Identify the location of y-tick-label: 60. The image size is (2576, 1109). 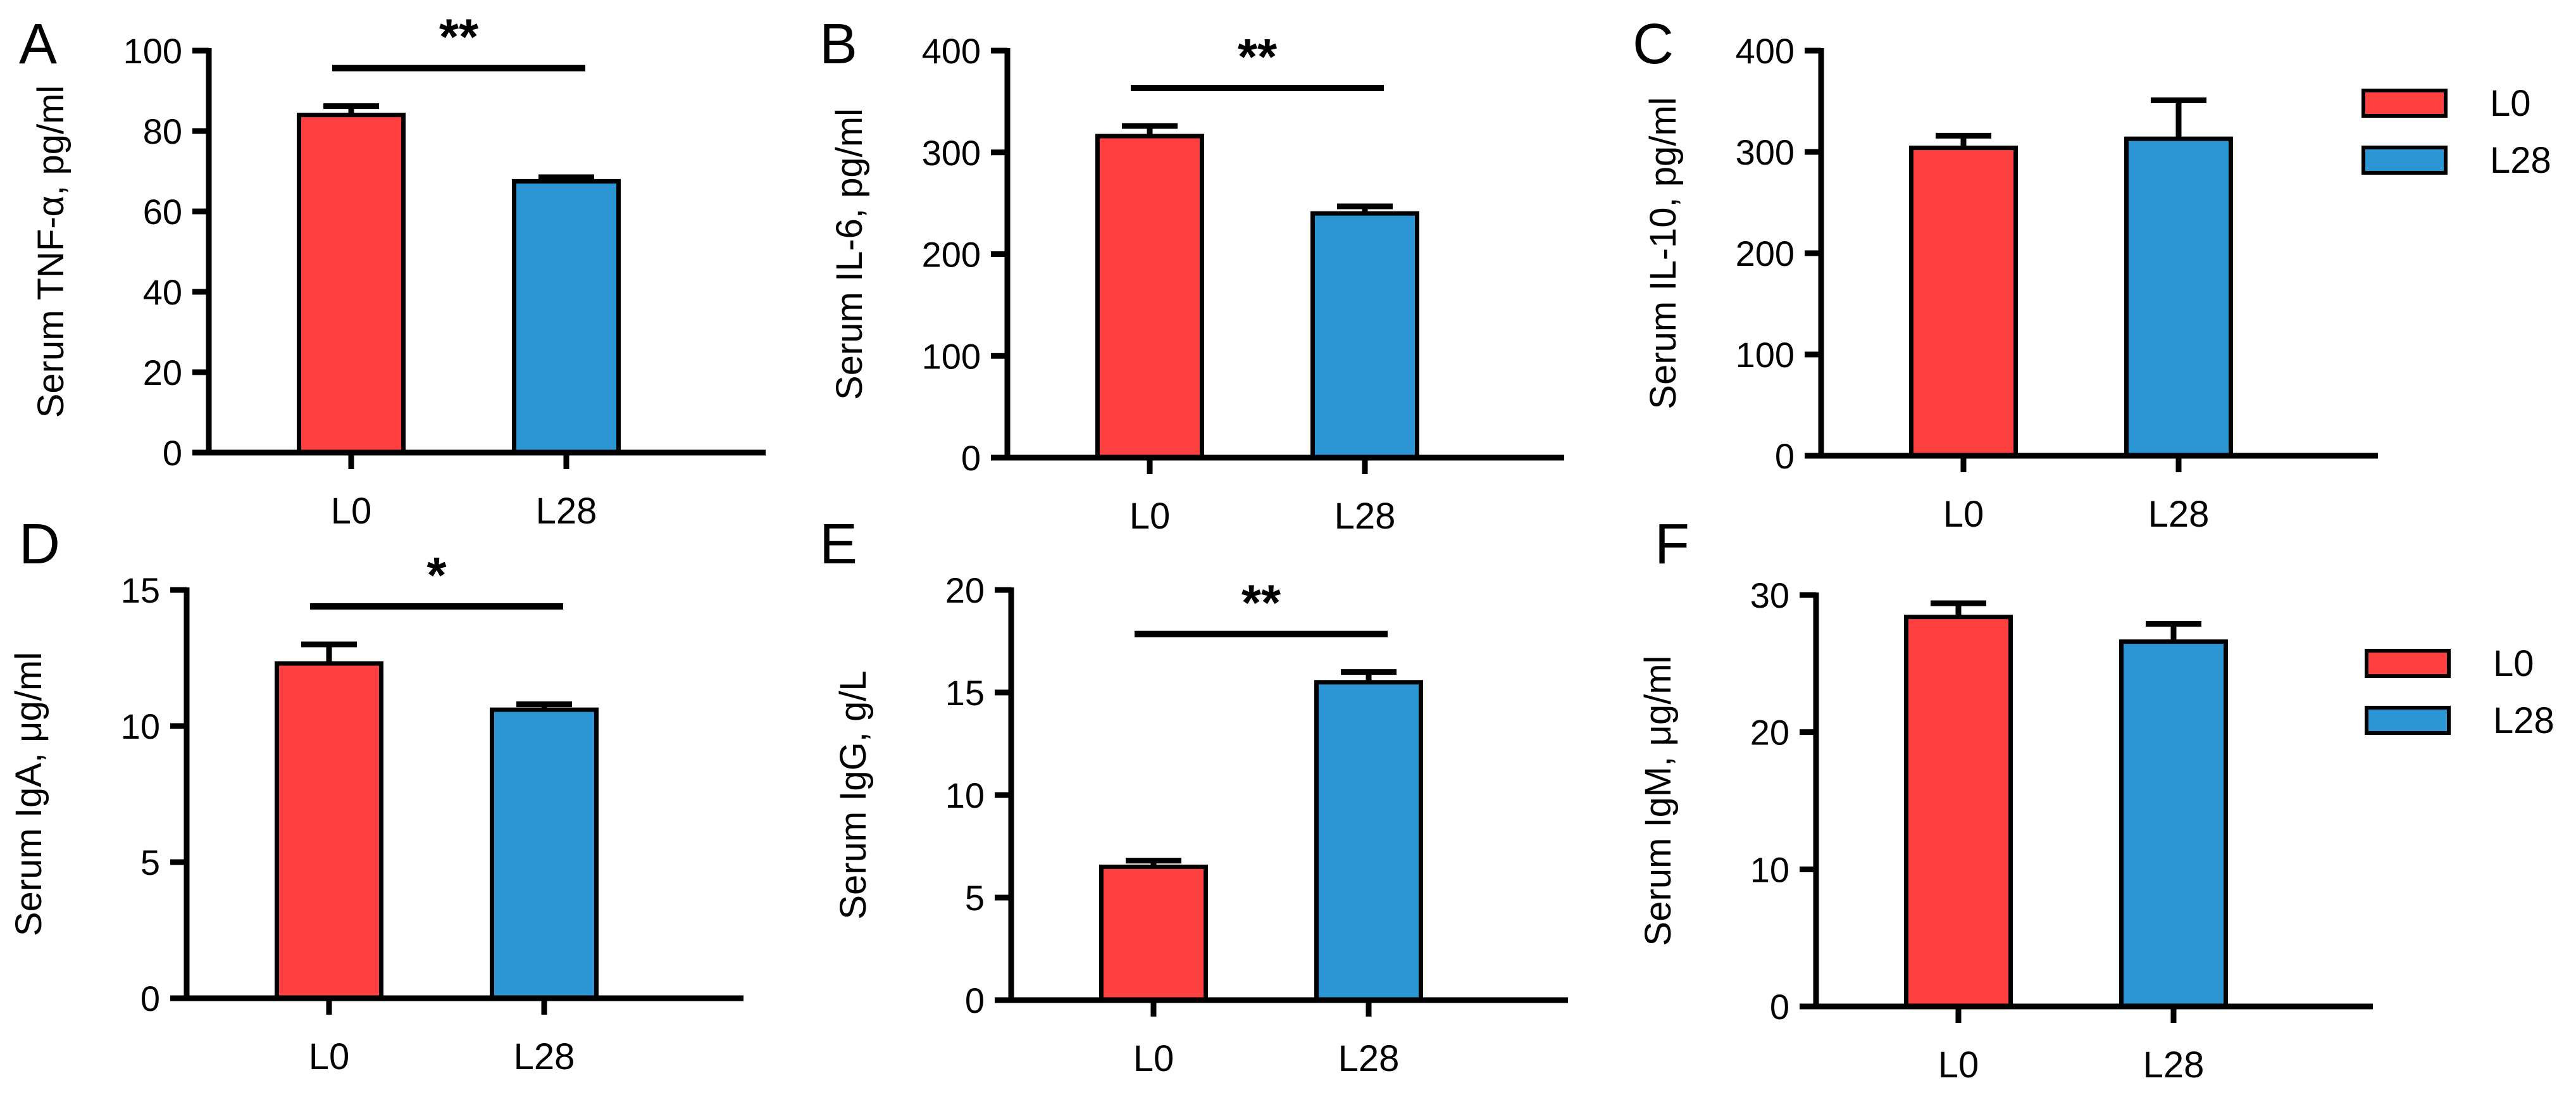
(163, 212).